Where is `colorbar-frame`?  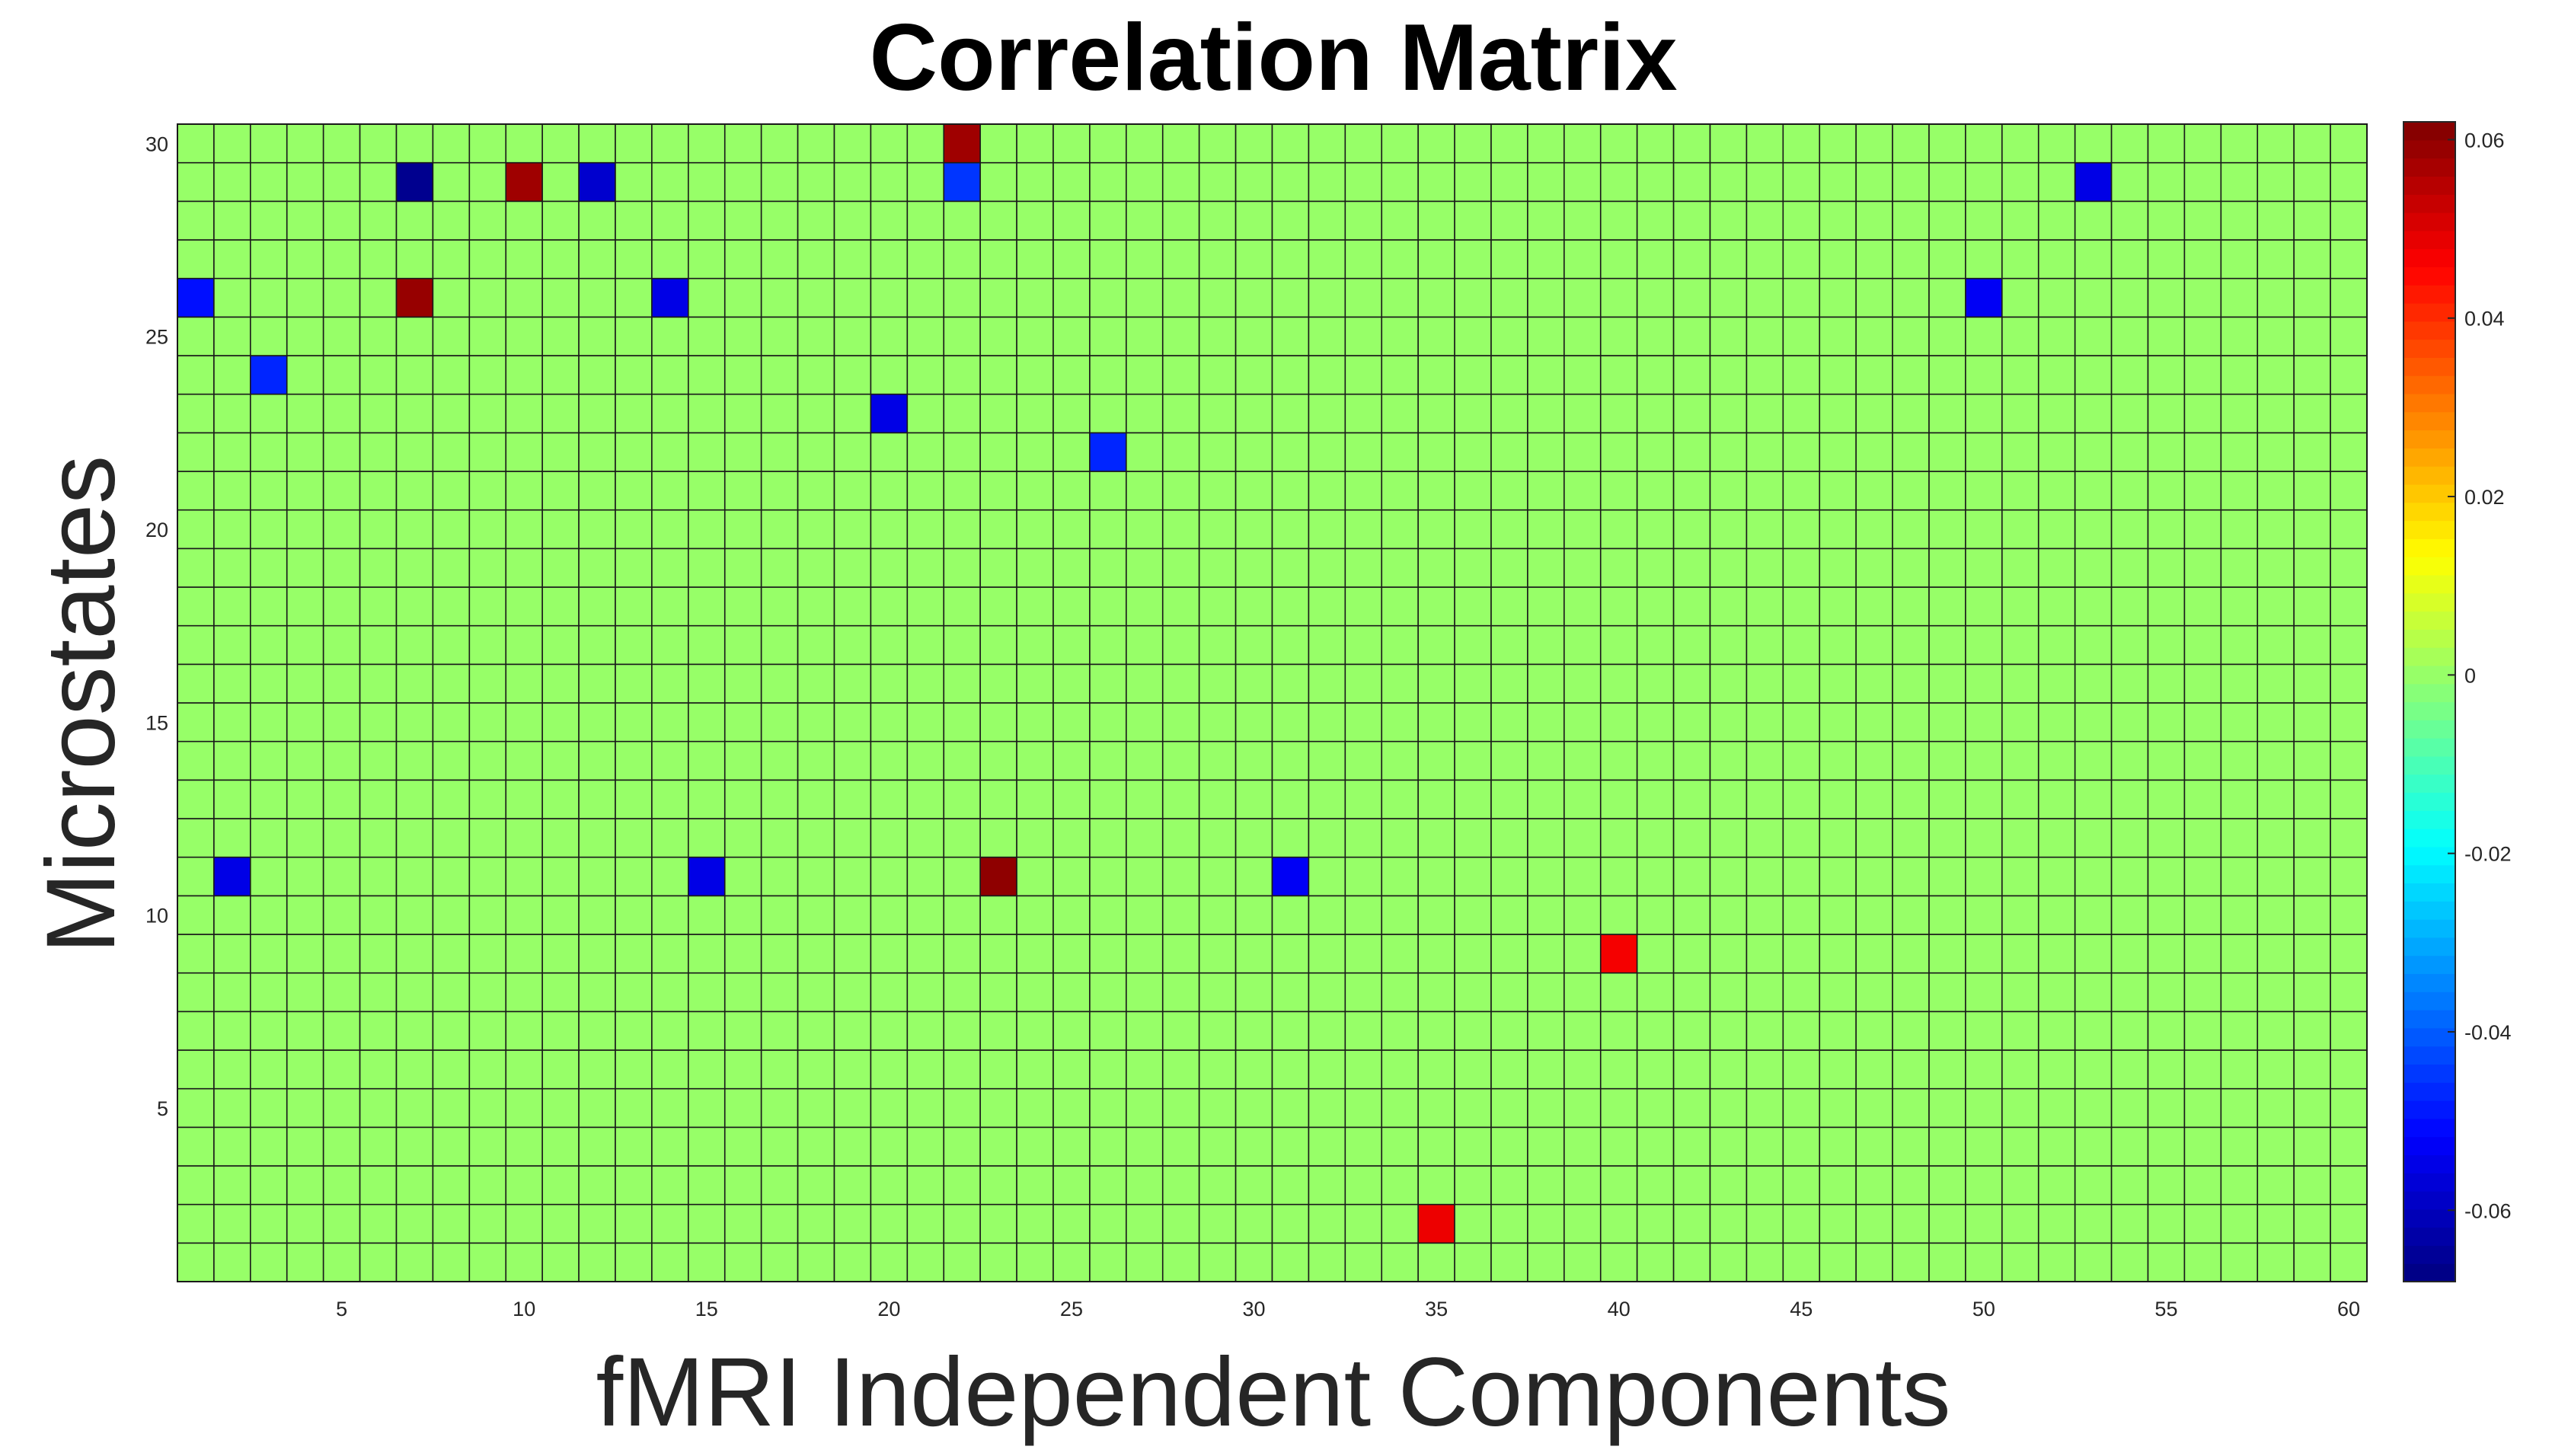 colorbar-frame is located at coordinates (2429, 701).